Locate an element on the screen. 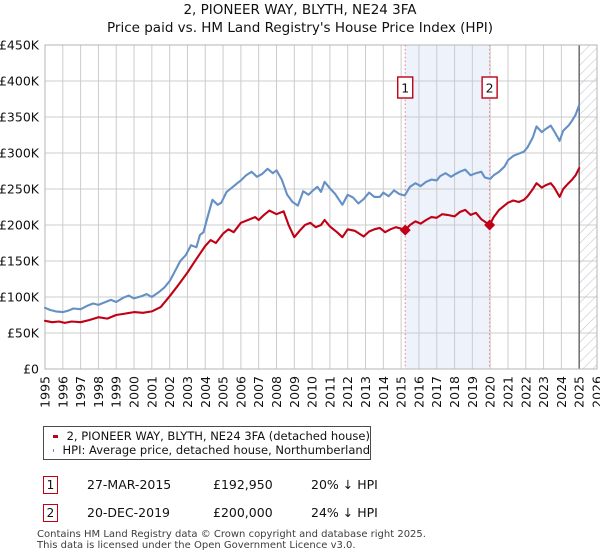 Image resolution: width=600 pixels, height=560 pixels. y-tick-label: £150K is located at coordinates (20, 260).